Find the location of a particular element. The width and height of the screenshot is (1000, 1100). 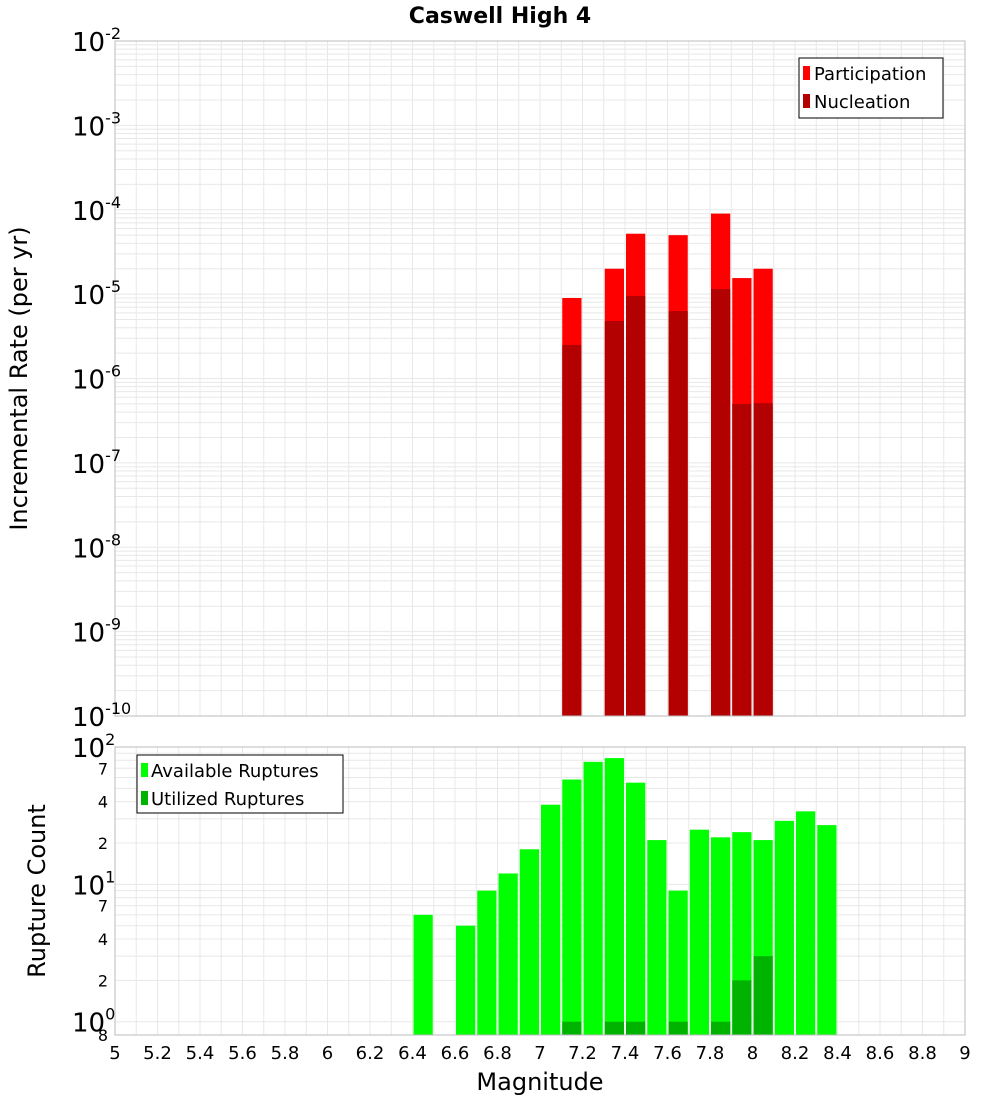

available-bars is located at coordinates (625, 896).